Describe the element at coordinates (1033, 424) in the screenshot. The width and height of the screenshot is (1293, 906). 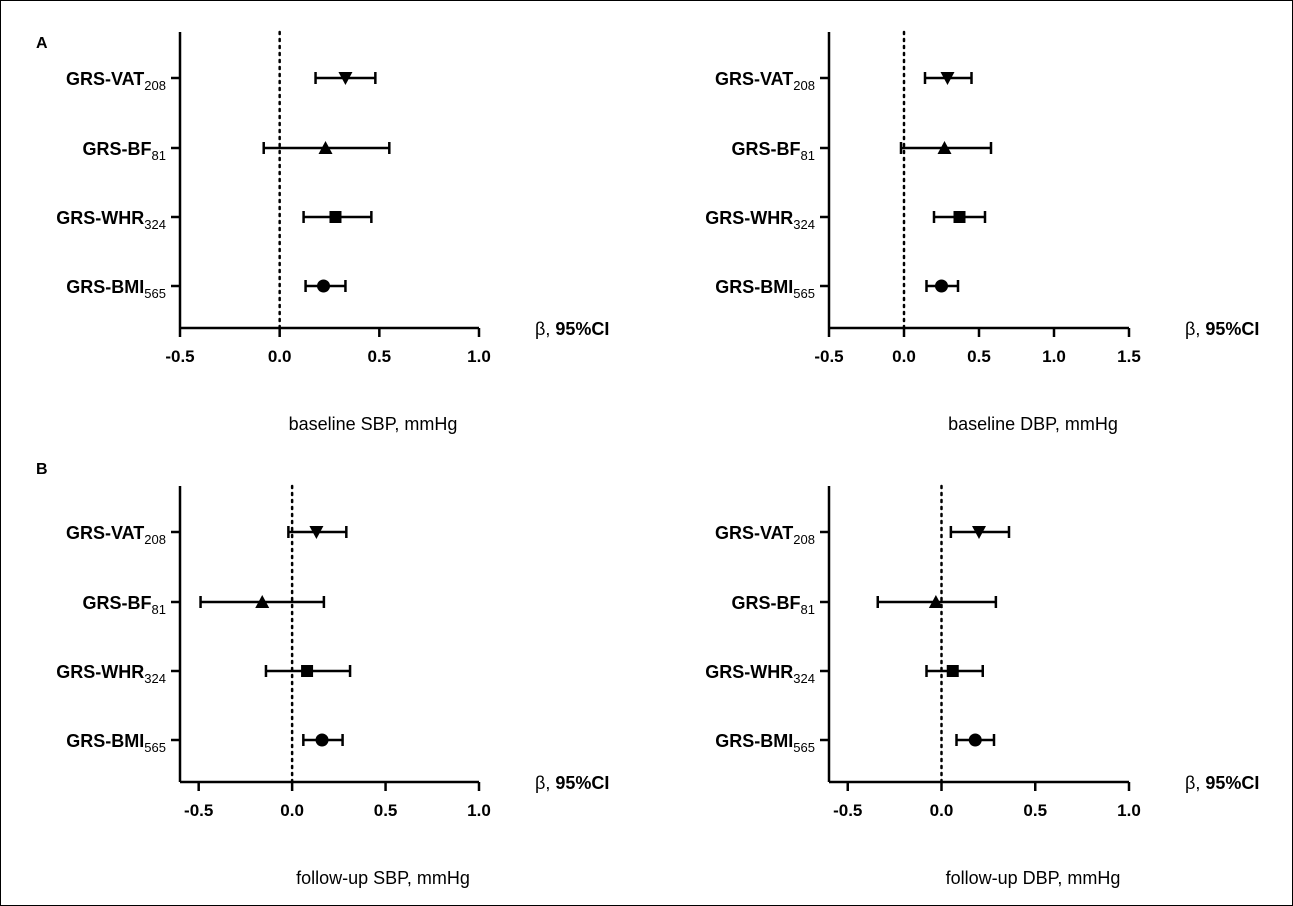
I see `x-axis-title: baseline DBP, mmHg` at that location.